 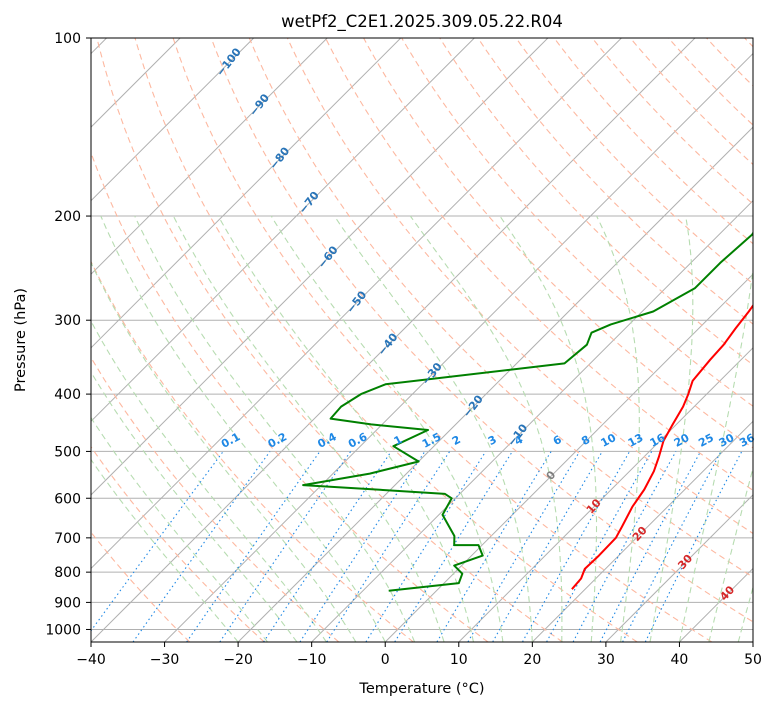 I want to click on dry-adiabat-label: −80, so click(x=280, y=158).